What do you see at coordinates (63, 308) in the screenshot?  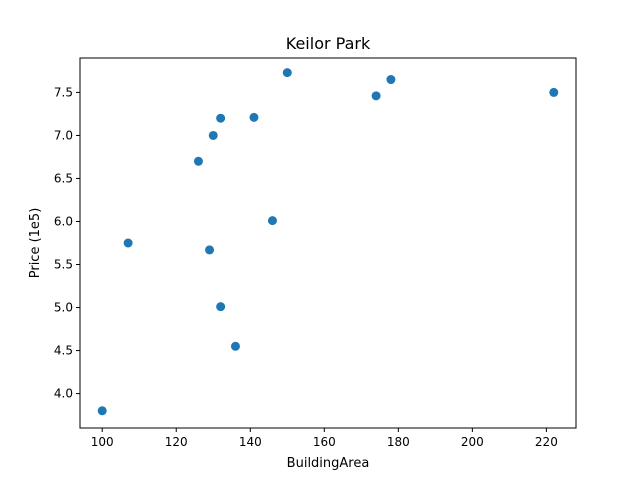 I see `y-tick-label: 5.0` at bounding box center [63, 308].